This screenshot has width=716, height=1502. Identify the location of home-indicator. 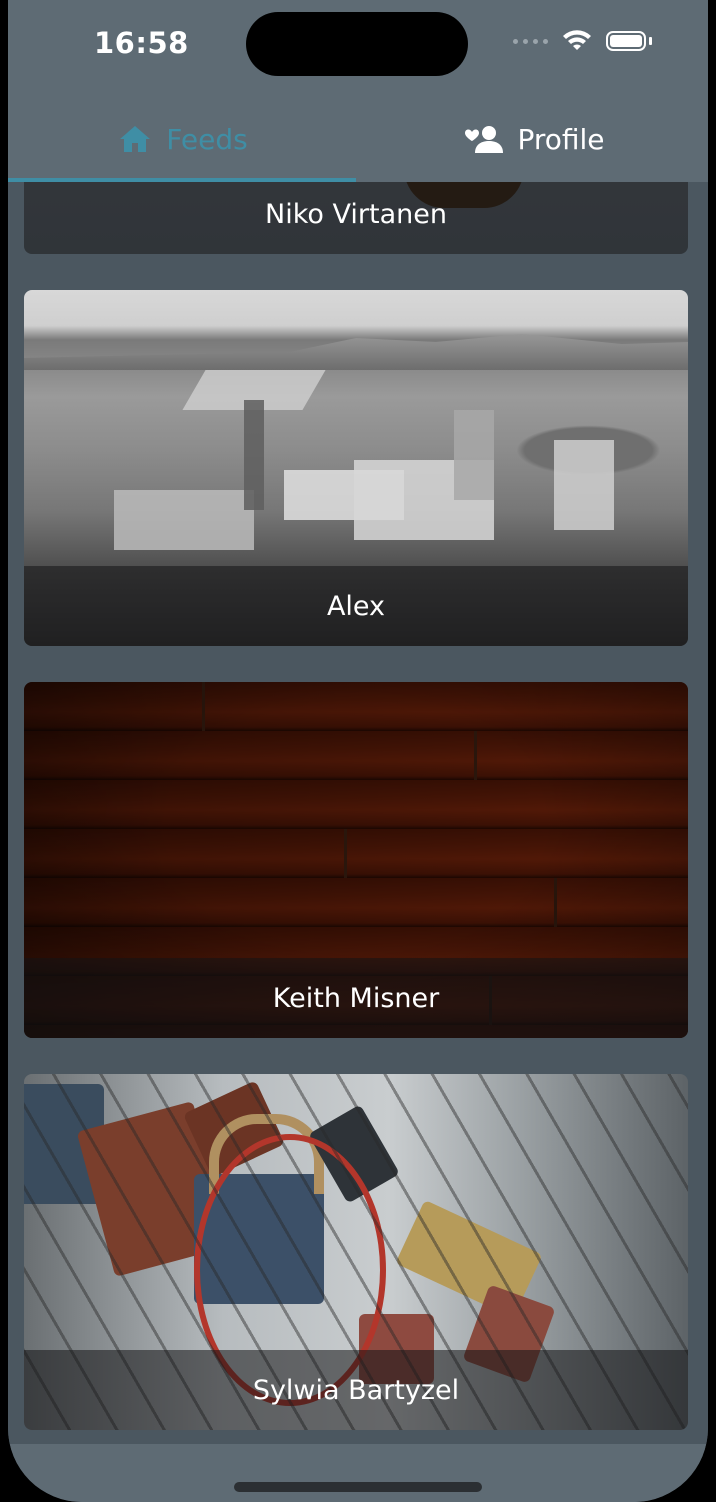
(358, 1487).